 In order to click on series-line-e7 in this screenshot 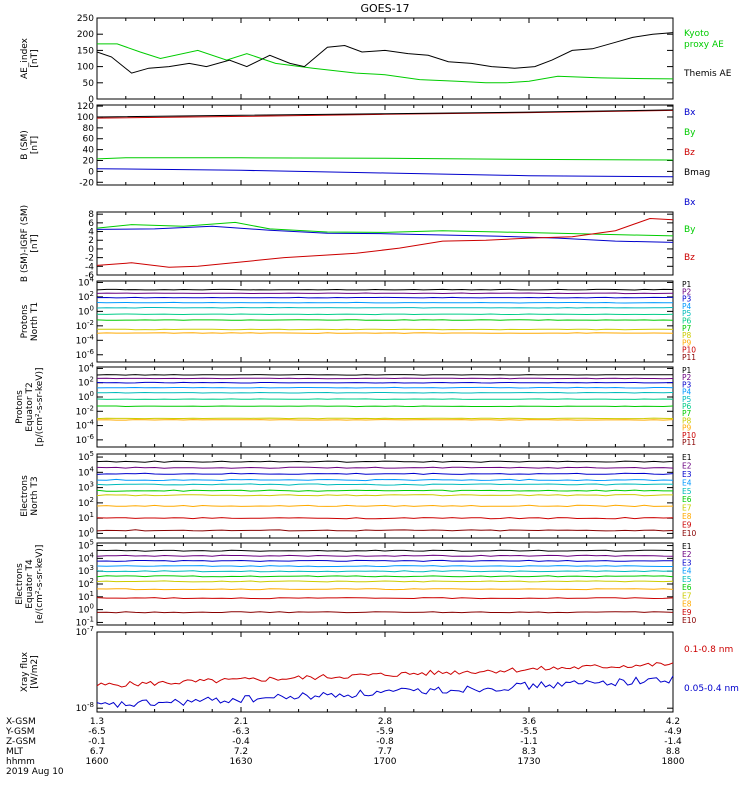, I will do `click(384, 495)`.